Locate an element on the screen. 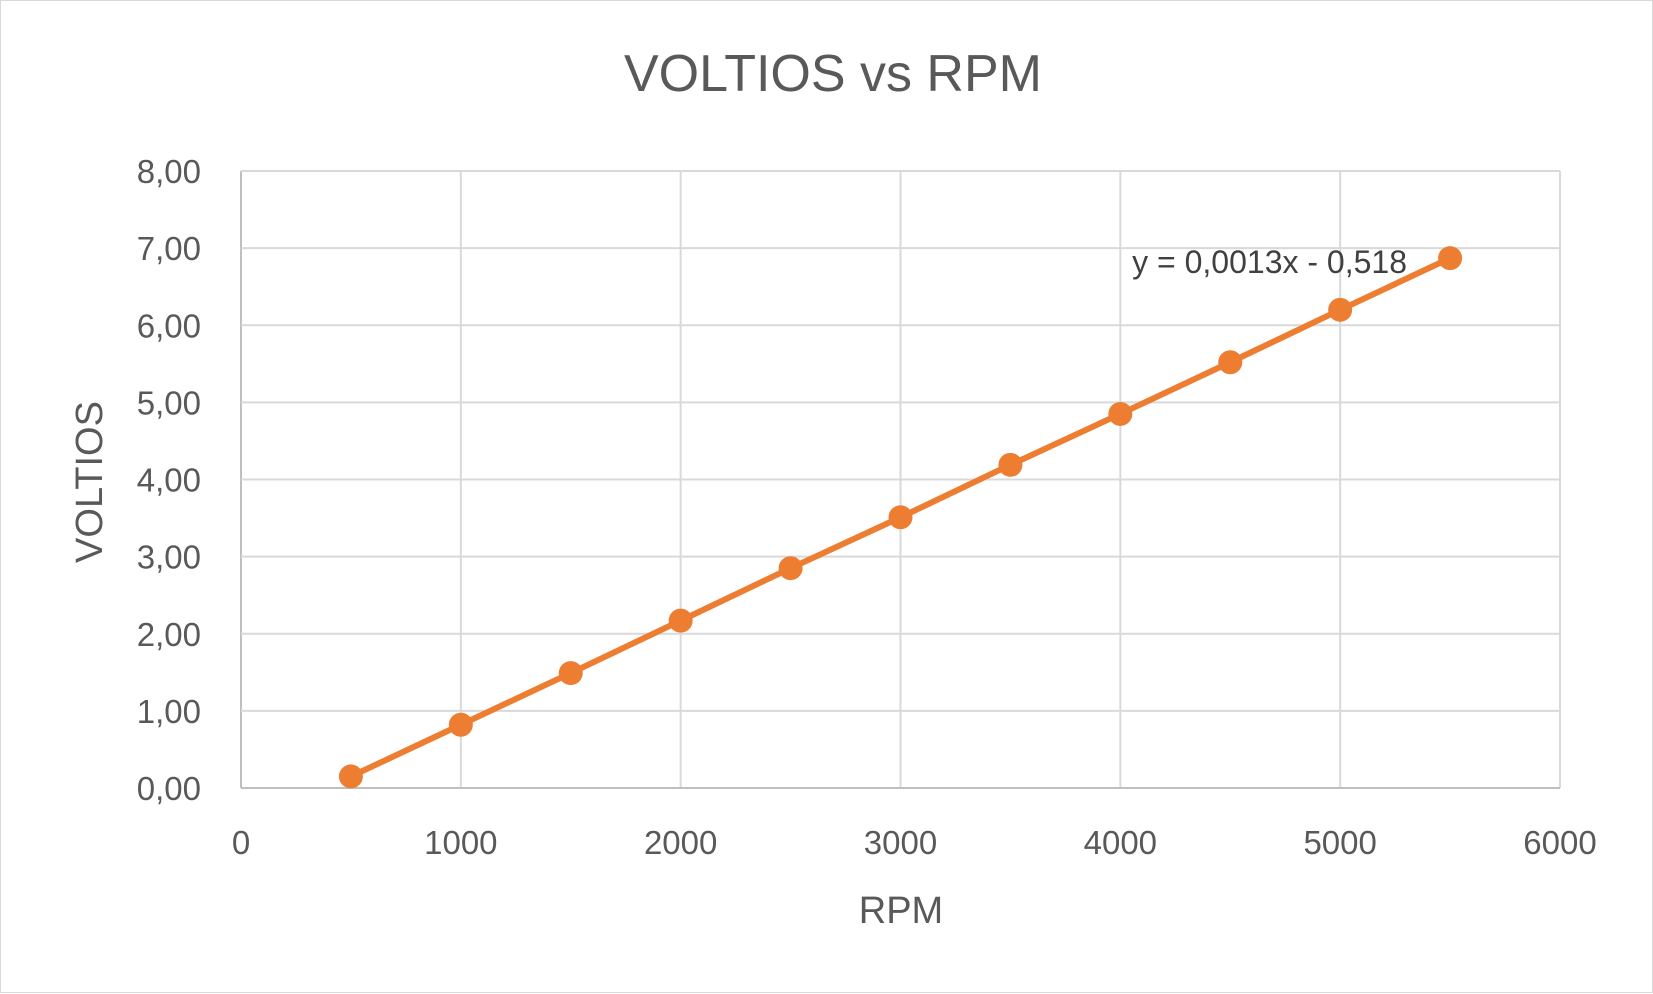 Image resolution: width=1653 pixels, height=994 pixels. y-tick-label: 6,00 is located at coordinates (169, 325).